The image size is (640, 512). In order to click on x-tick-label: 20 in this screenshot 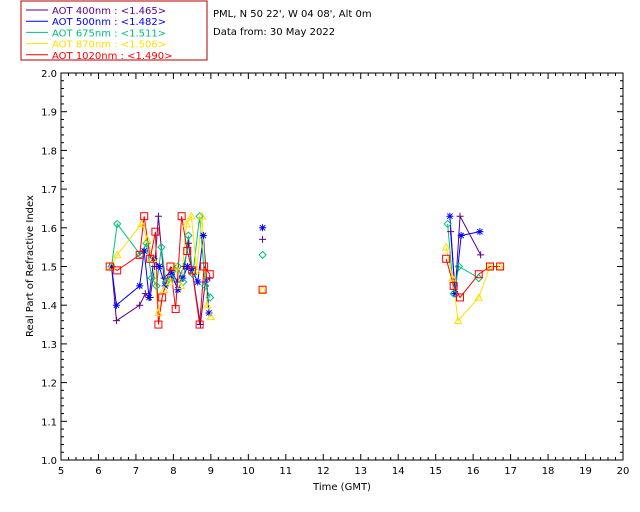, I will do `click(623, 471)`.